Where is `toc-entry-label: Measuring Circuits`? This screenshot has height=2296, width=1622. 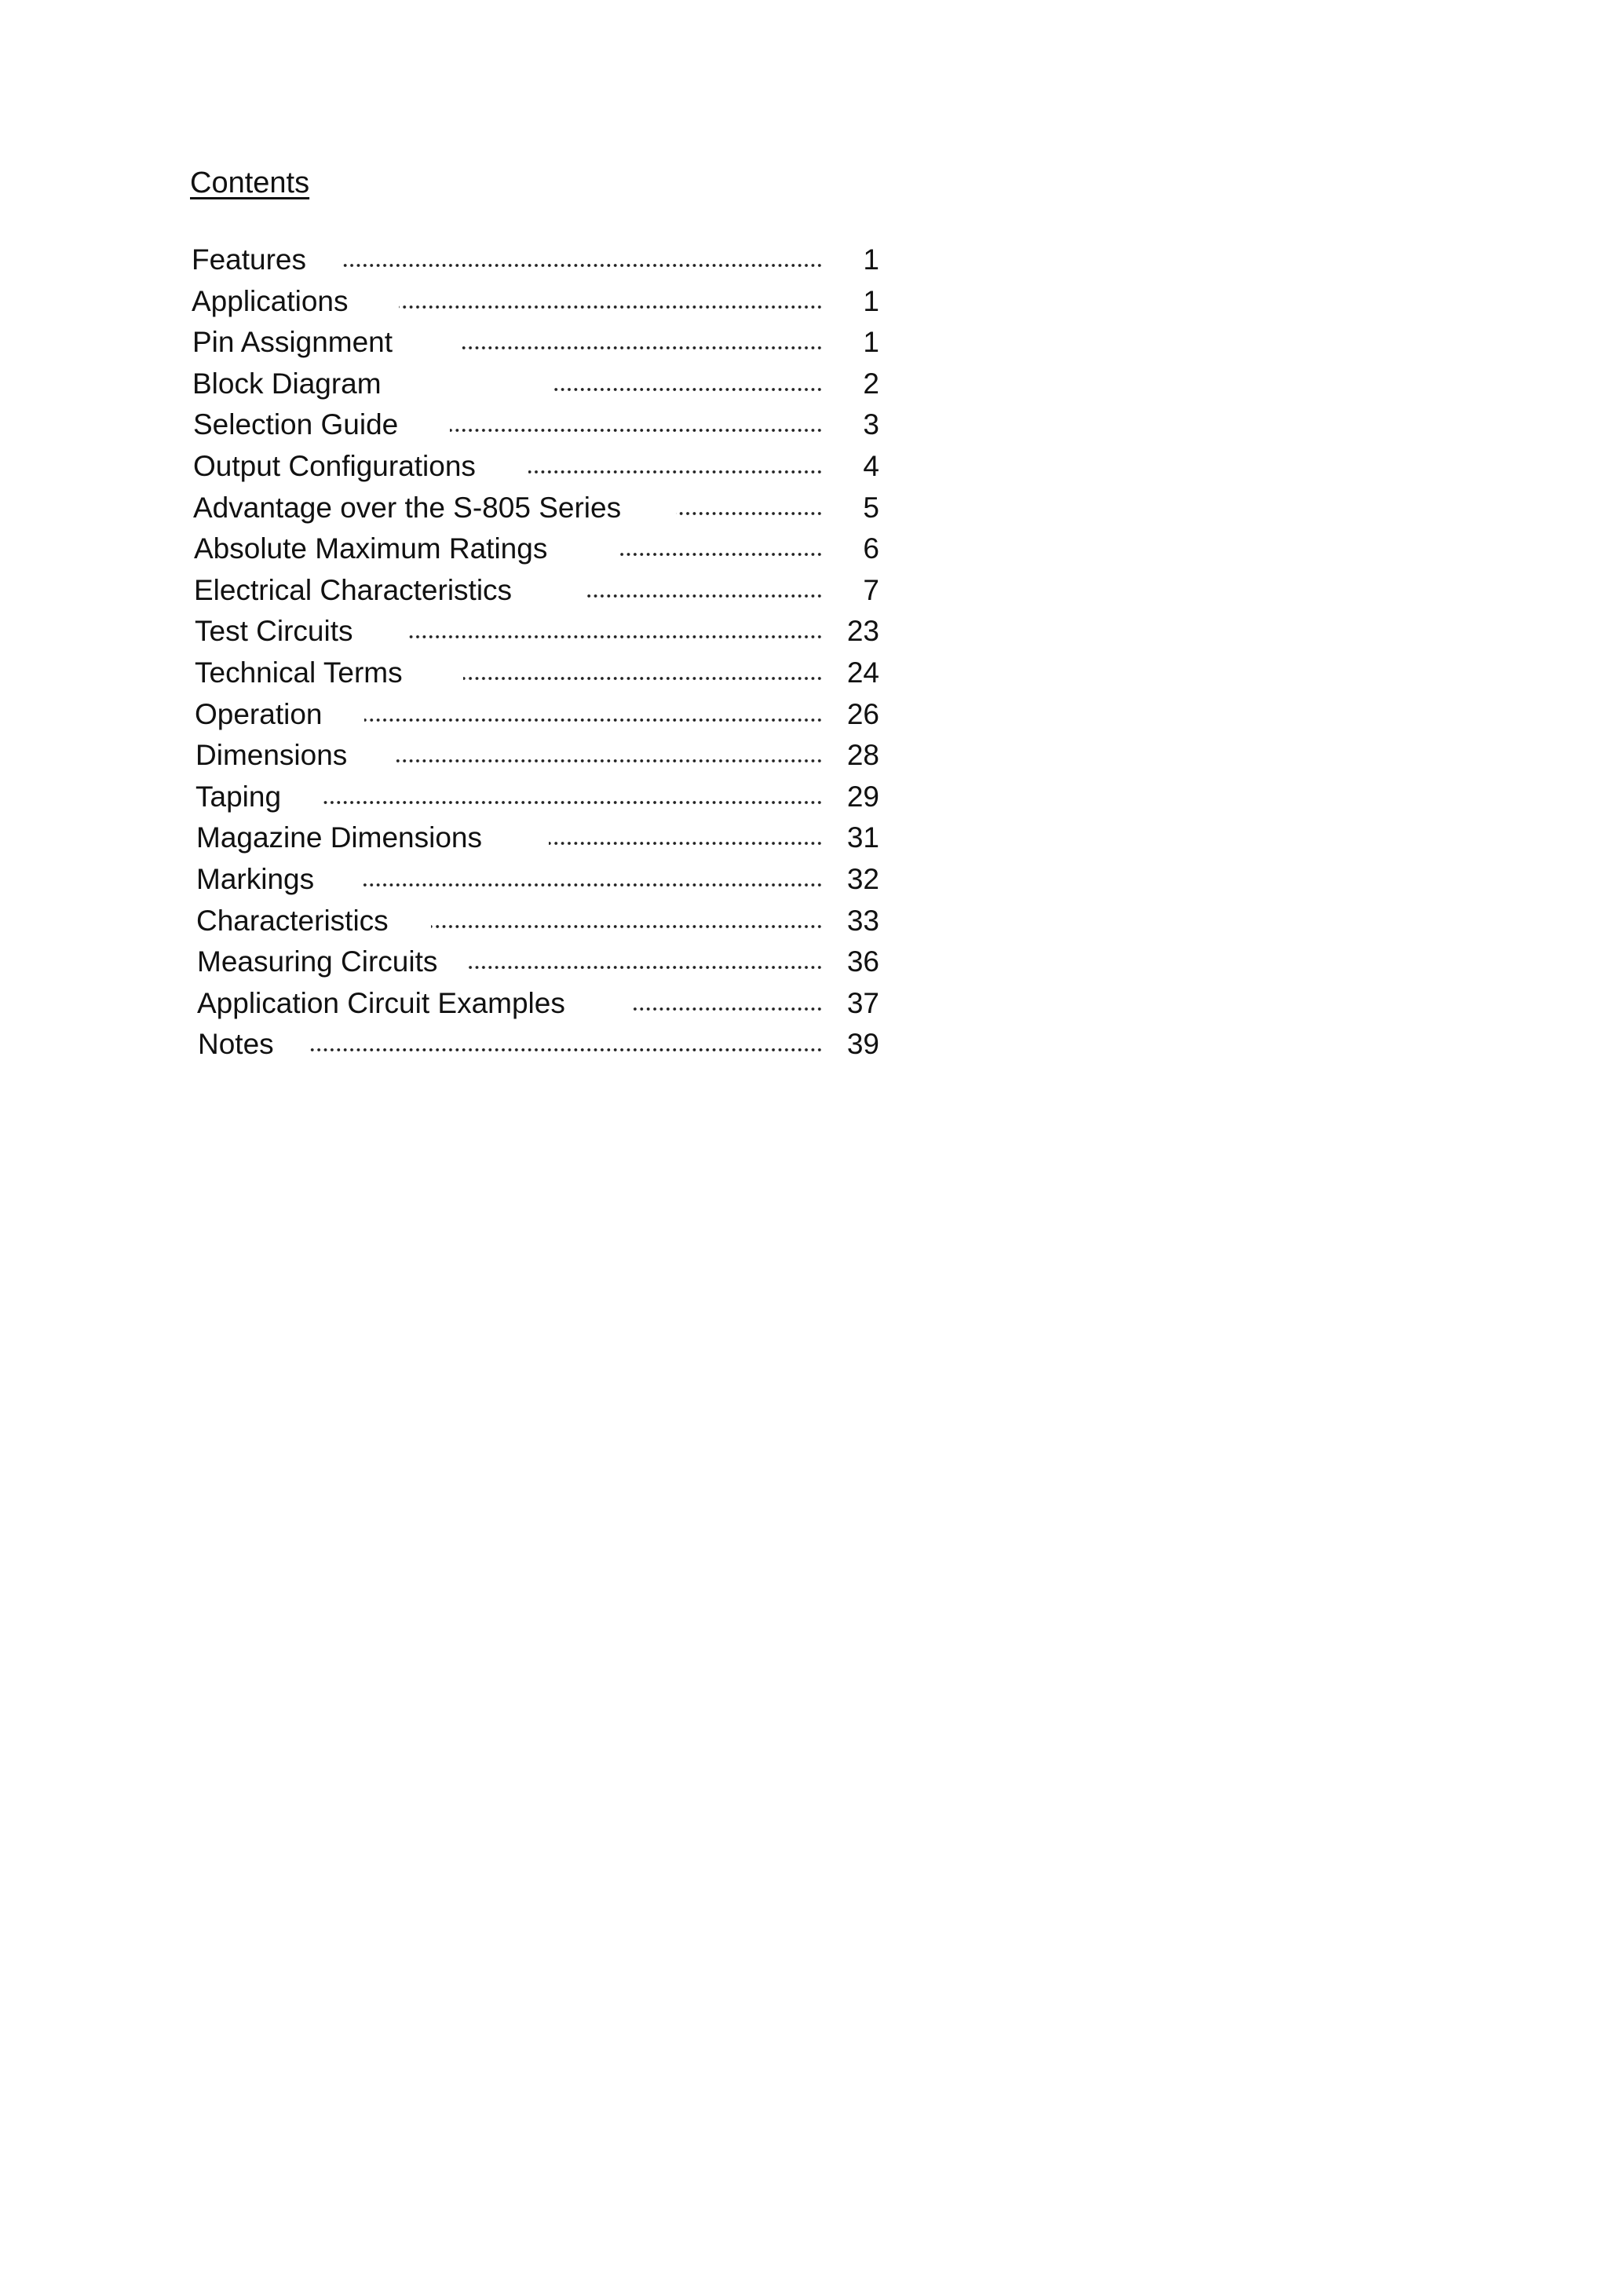
toc-entry-label: Measuring Circuits is located at coordinates (317, 961).